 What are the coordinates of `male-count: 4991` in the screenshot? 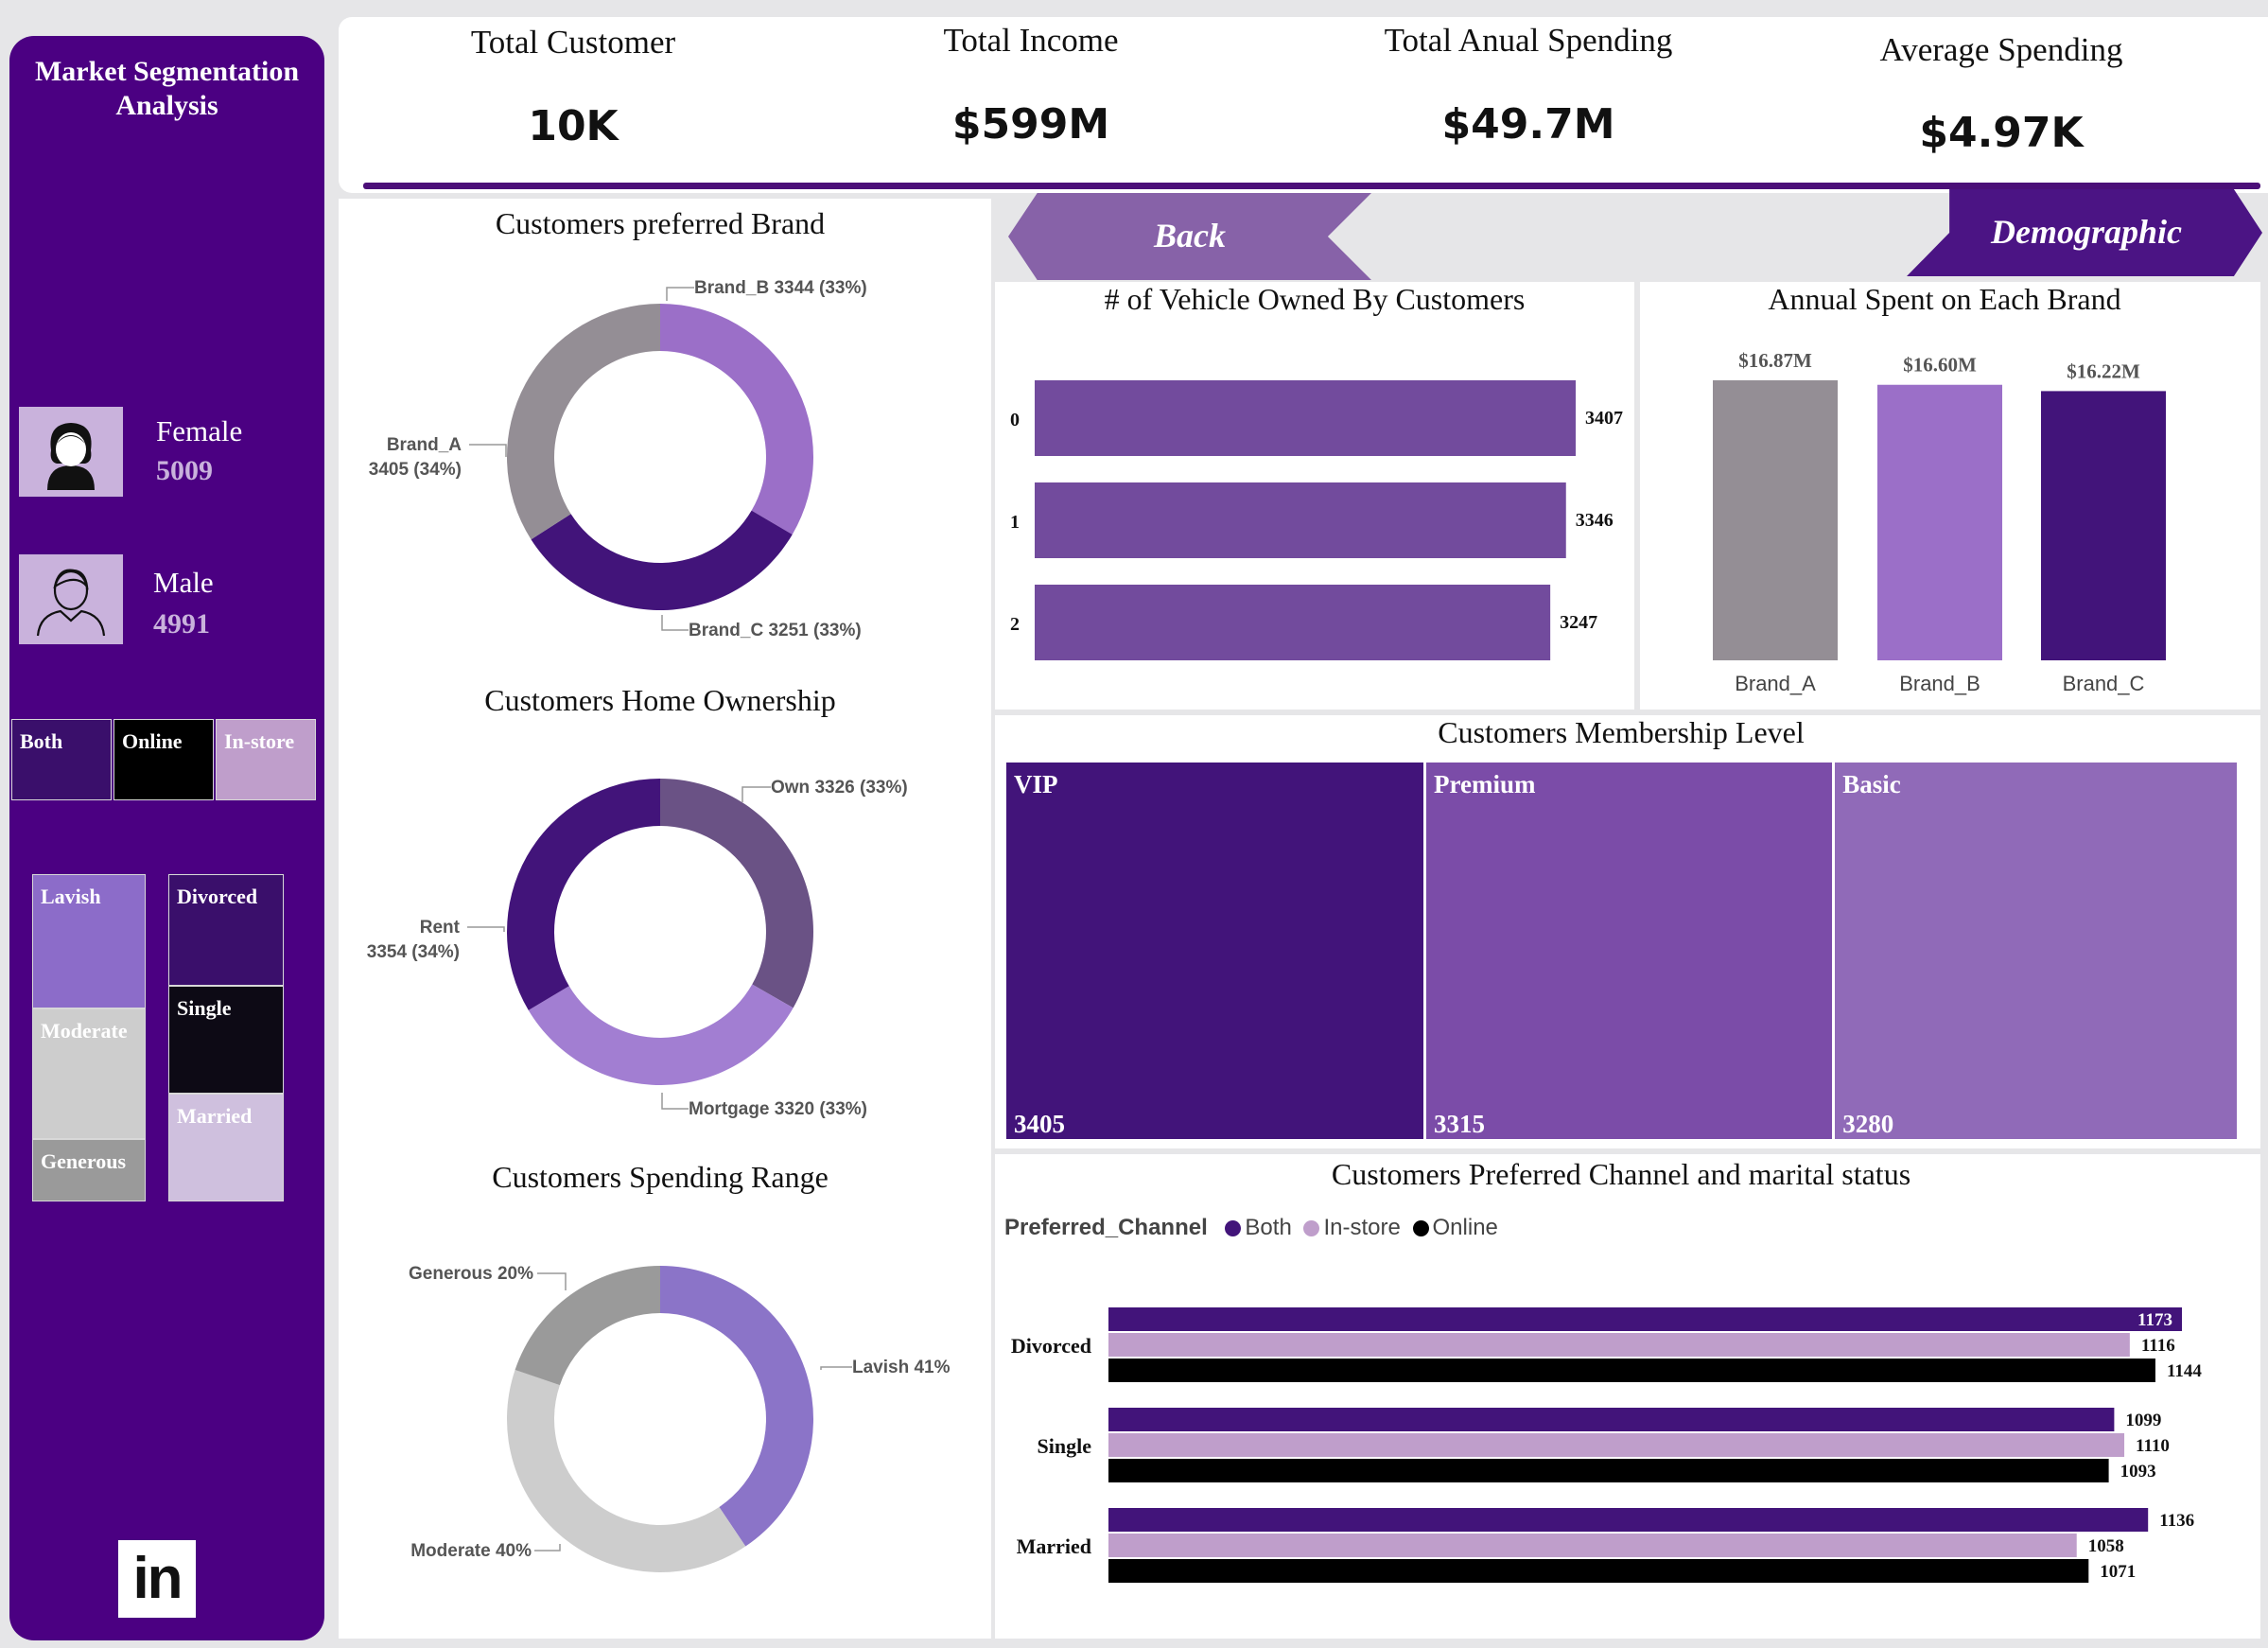 It's located at (181, 624).